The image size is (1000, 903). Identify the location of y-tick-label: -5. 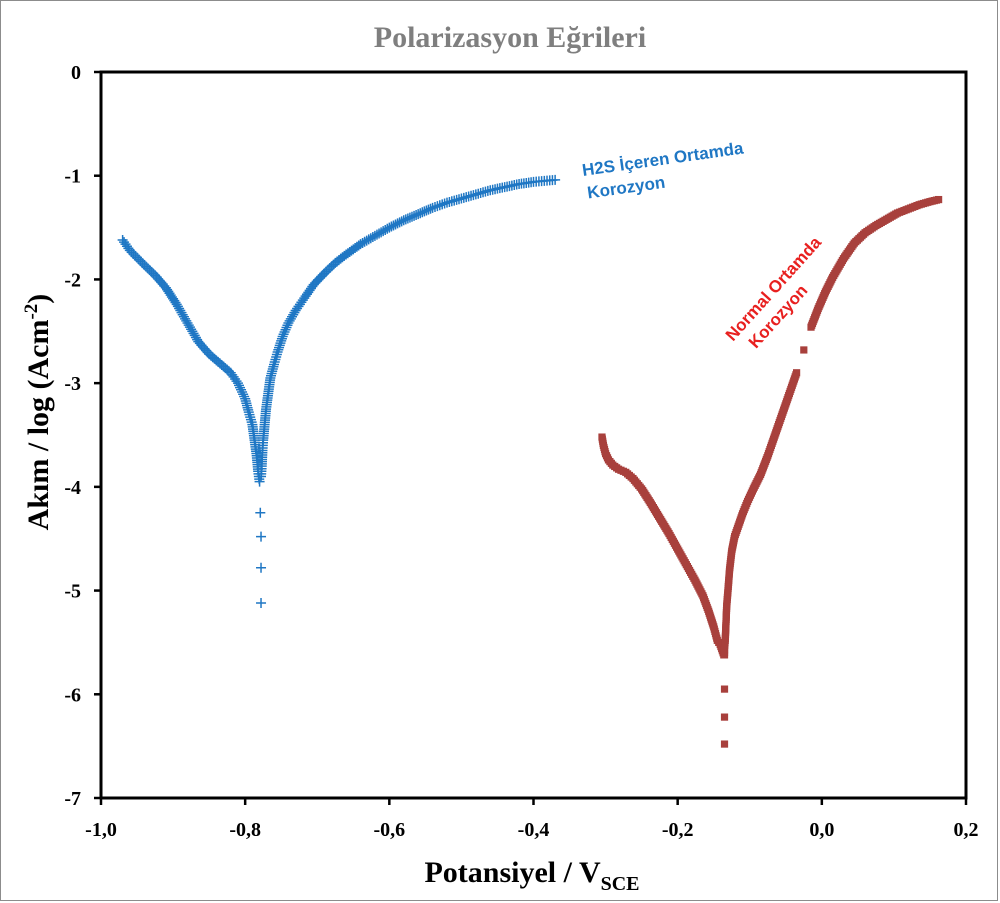
(72, 592).